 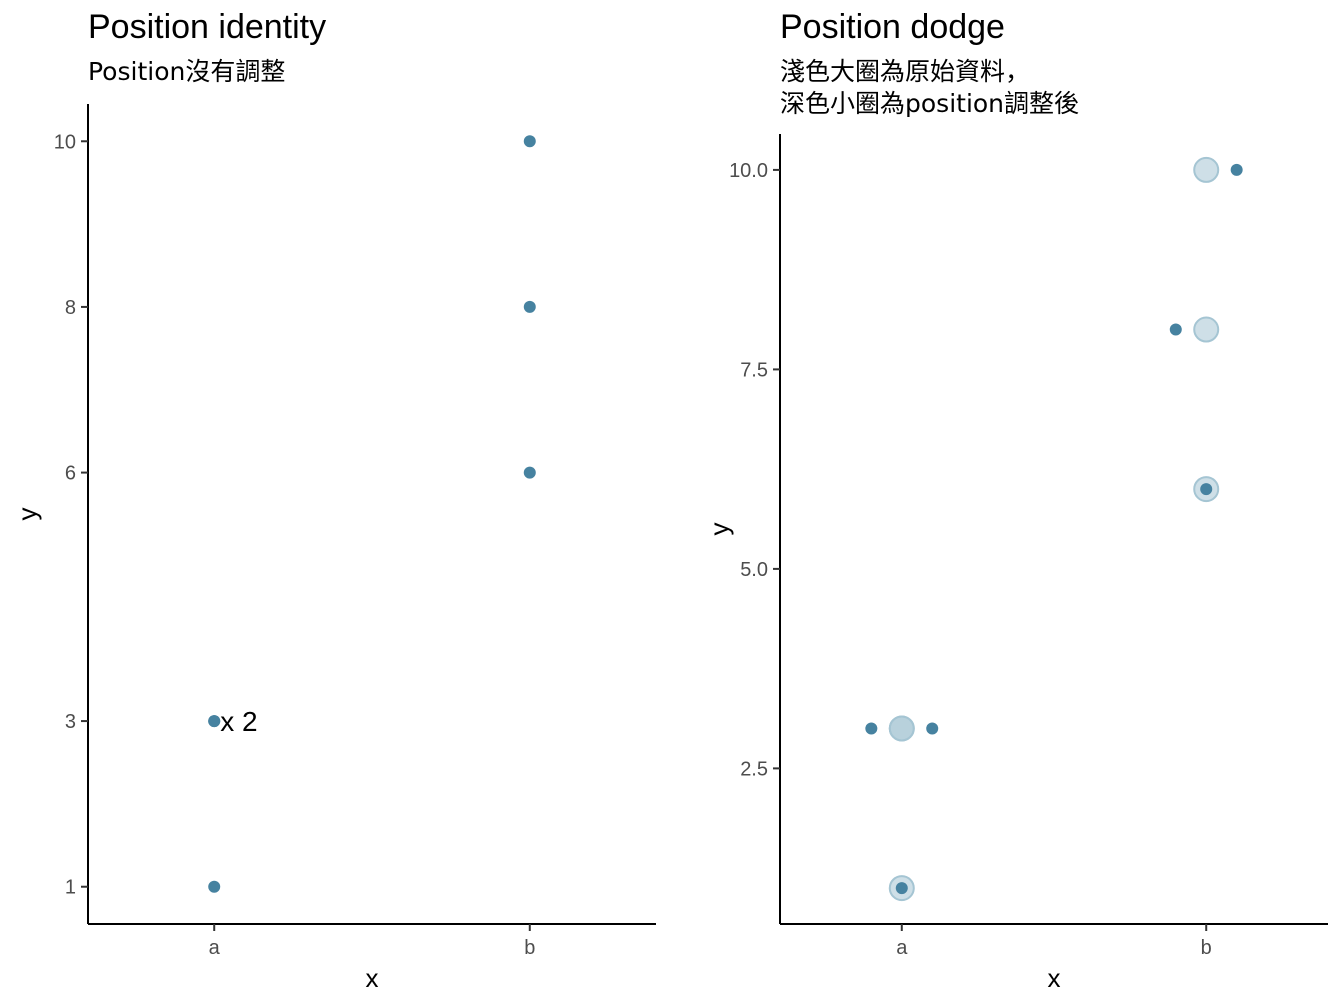 What do you see at coordinates (754, 769) in the screenshot?
I see `y-tick-label: 2.5` at bounding box center [754, 769].